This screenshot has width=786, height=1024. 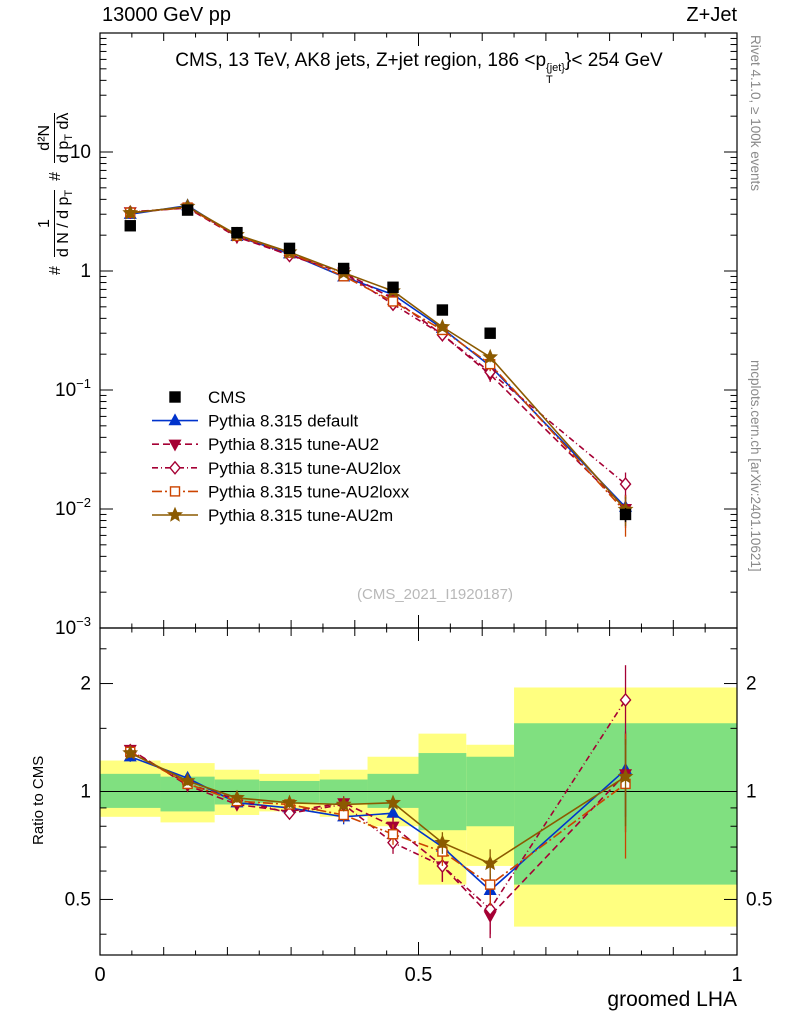 What do you see at coordinates (304, 468) in the screenshot?
I see `svg-text: Pythia 8.315 tune-AU2lox` at bounding box center [304, 468].